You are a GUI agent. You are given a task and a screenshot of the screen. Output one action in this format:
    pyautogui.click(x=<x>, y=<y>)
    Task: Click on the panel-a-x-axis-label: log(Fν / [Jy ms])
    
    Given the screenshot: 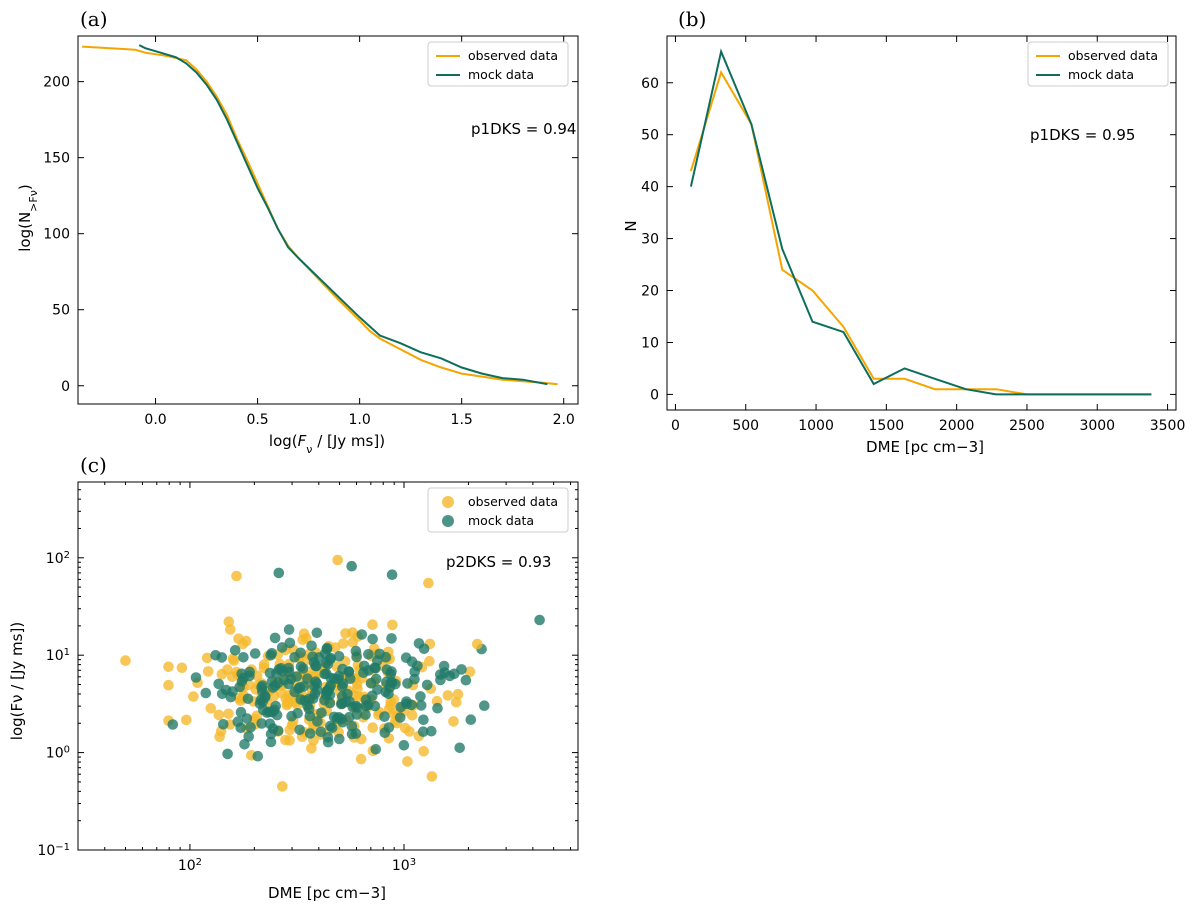 What is the action you would take?
    pyautogui.click(x=327, y=444)
    